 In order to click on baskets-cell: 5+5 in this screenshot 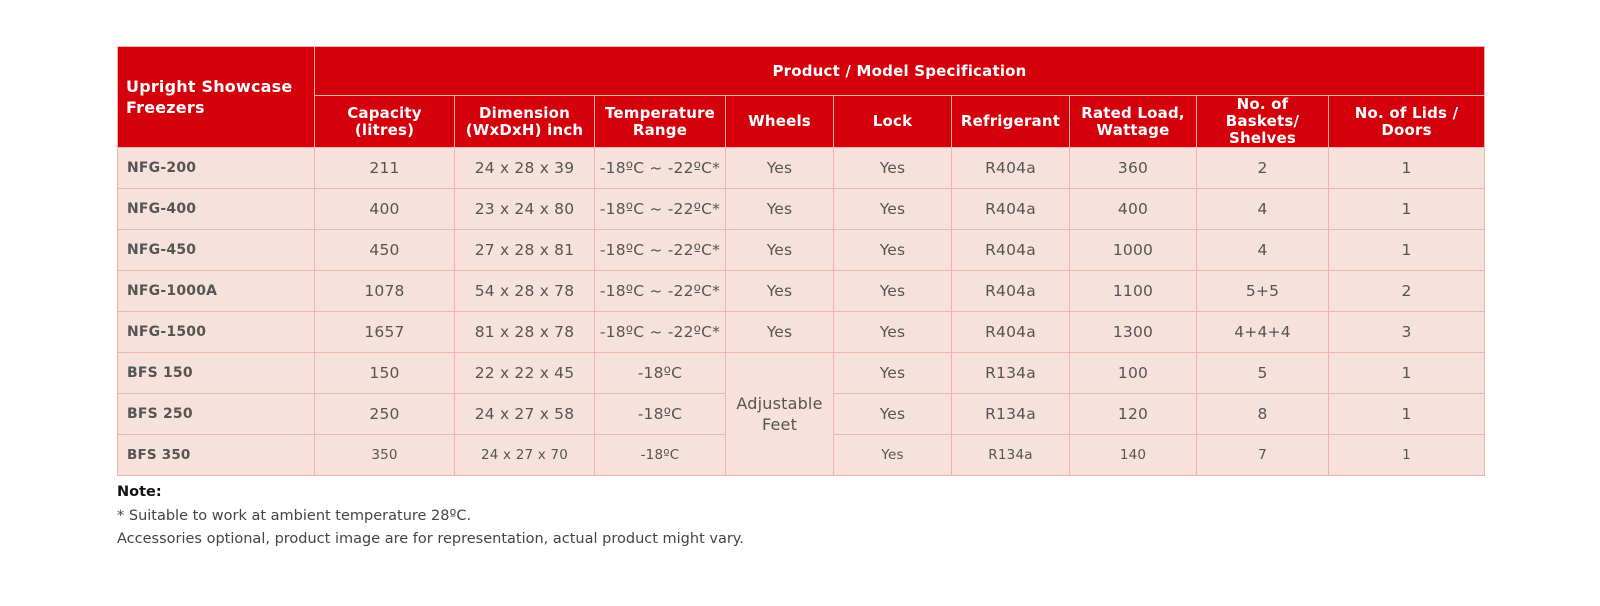, I will do `click(1262, 291)`.